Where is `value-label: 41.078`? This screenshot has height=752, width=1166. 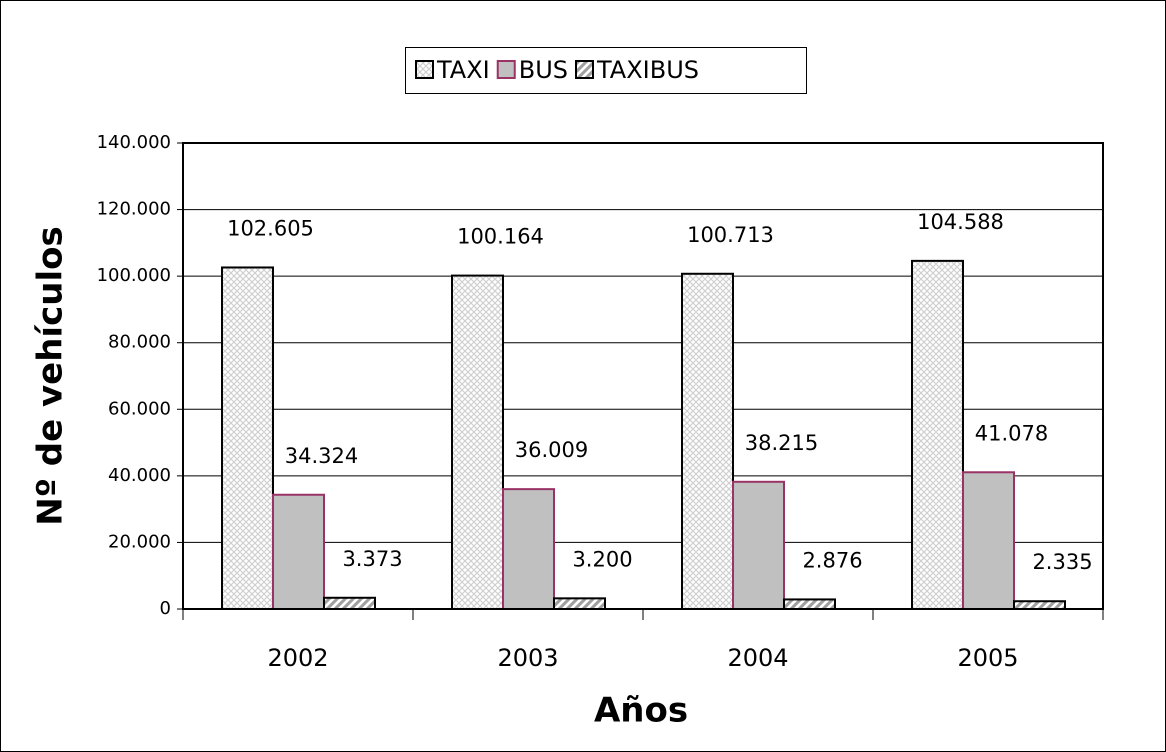
value-label: 41.078 is located at coordinates (1011, 433).